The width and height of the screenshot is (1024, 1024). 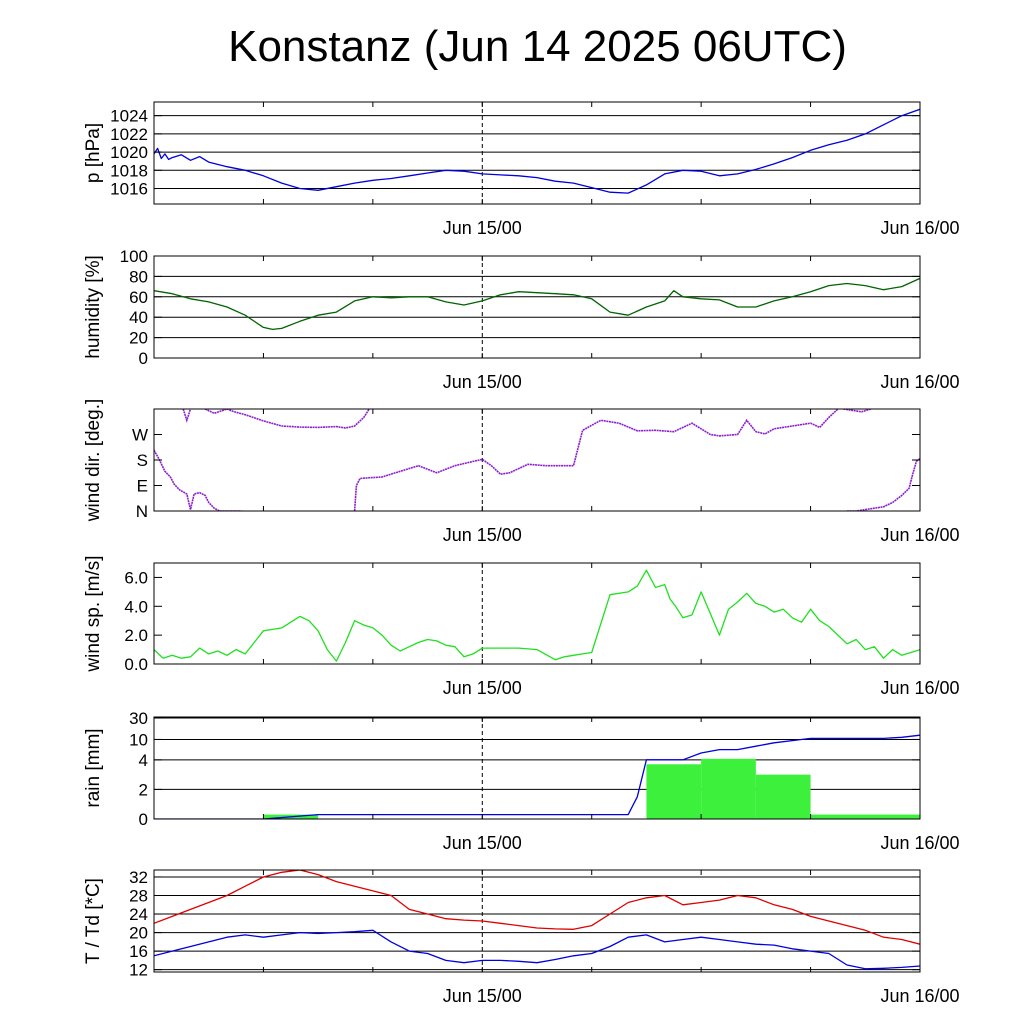 What do you see at coordinates (138, 317) in the screenshot?
I see `y-tick-label: 40` at bounding box center [138, 317].